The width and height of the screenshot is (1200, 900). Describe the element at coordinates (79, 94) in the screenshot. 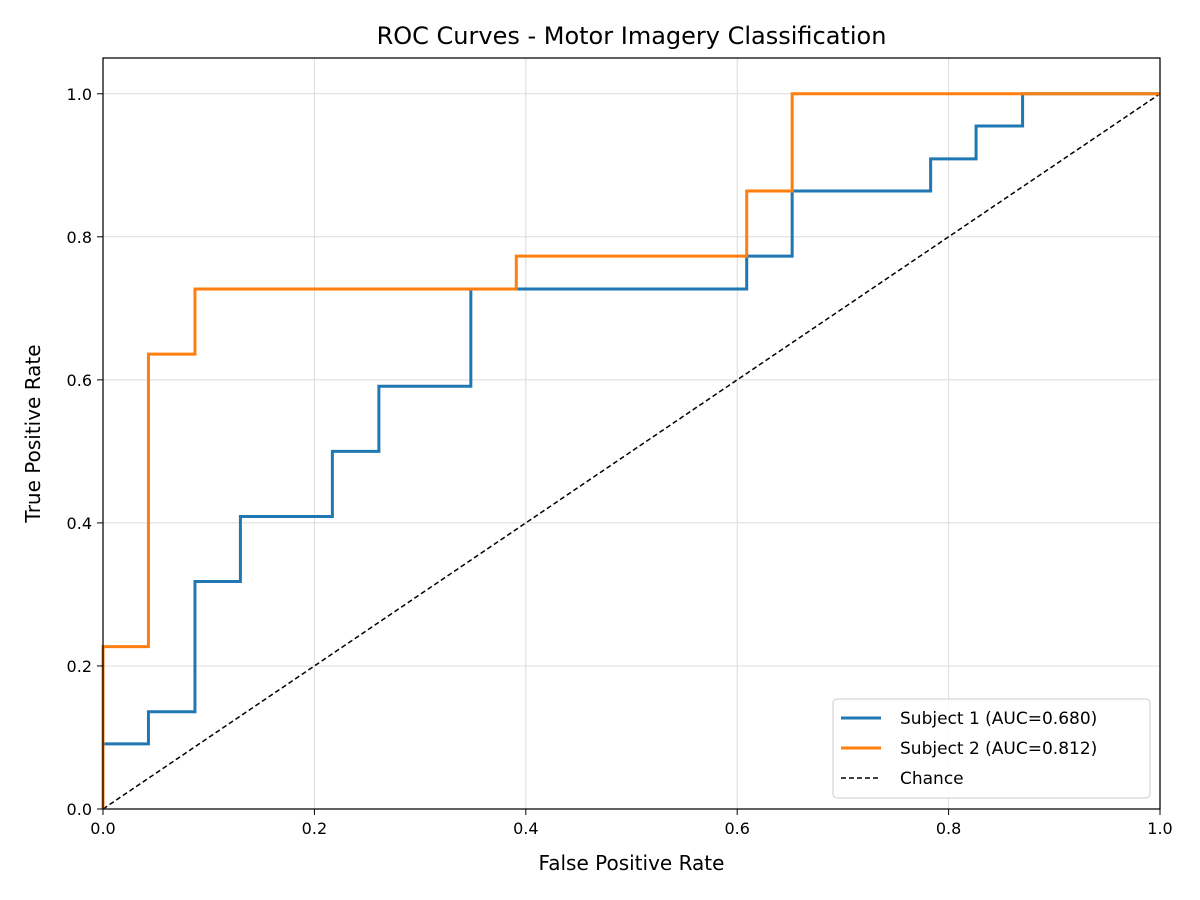

I see `y-tick-label: 1.0` at that location.